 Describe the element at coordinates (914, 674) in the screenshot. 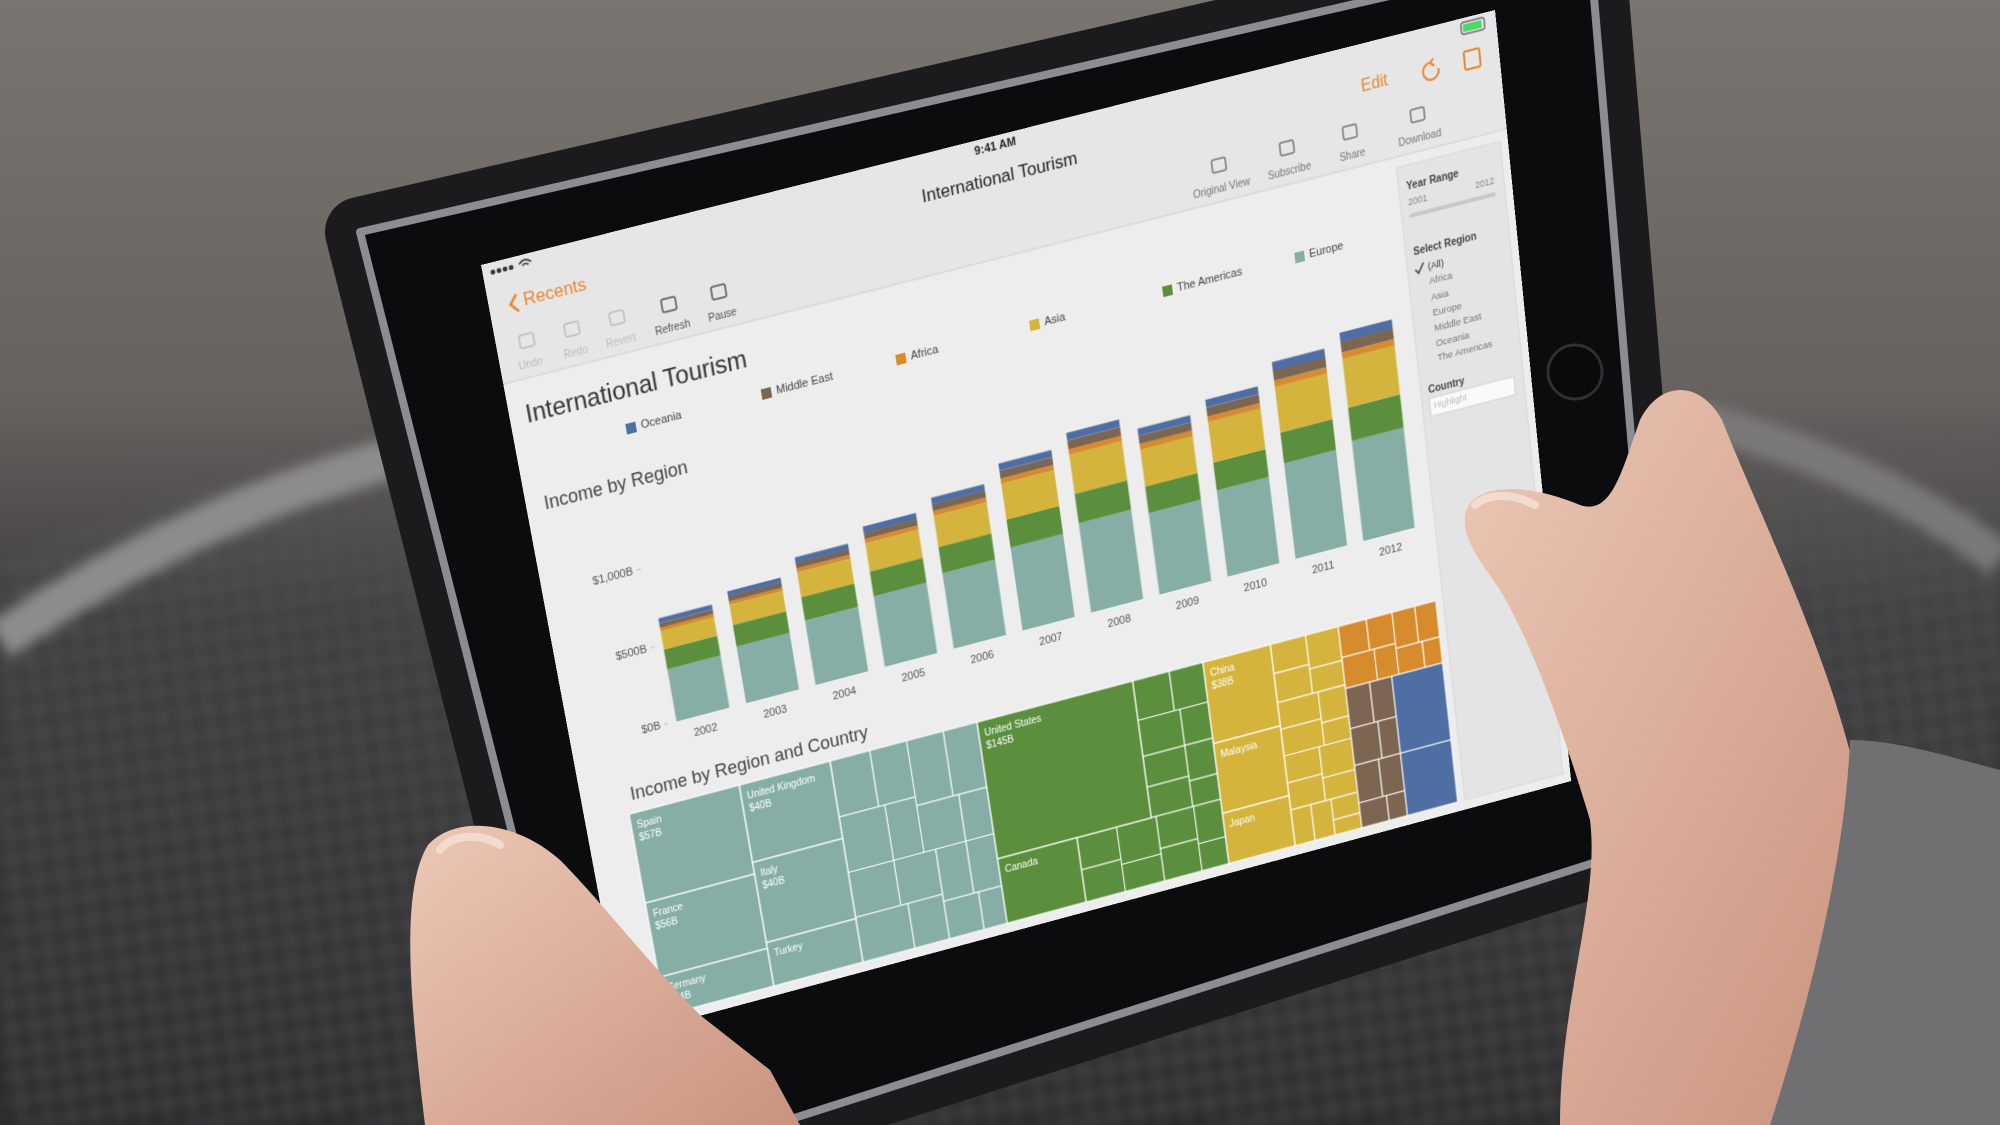

I see `x-tick-label: 2005` at that location.